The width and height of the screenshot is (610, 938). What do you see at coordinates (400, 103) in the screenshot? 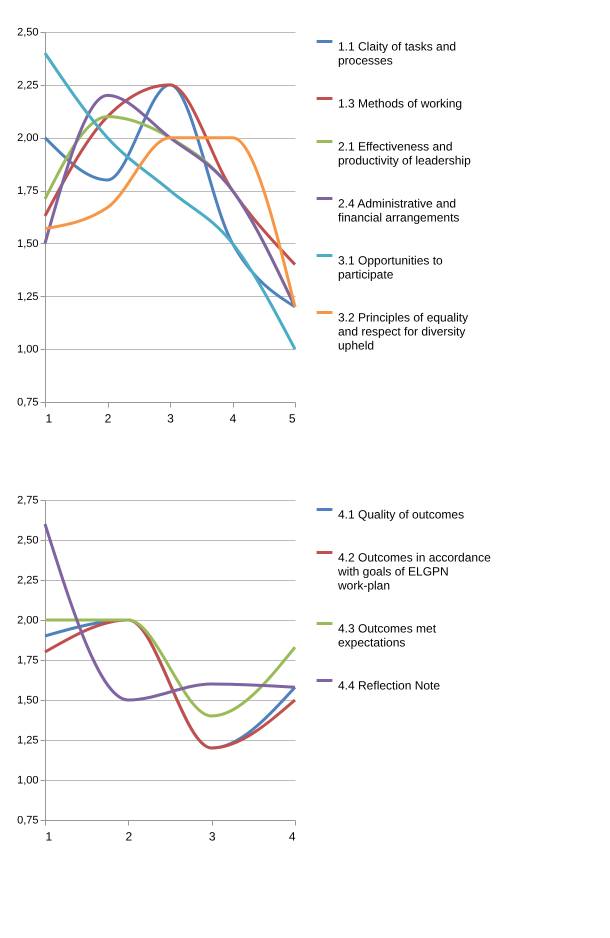
I see `legend-label: 1.3 Methods of working` at bounding box center [400, 103].